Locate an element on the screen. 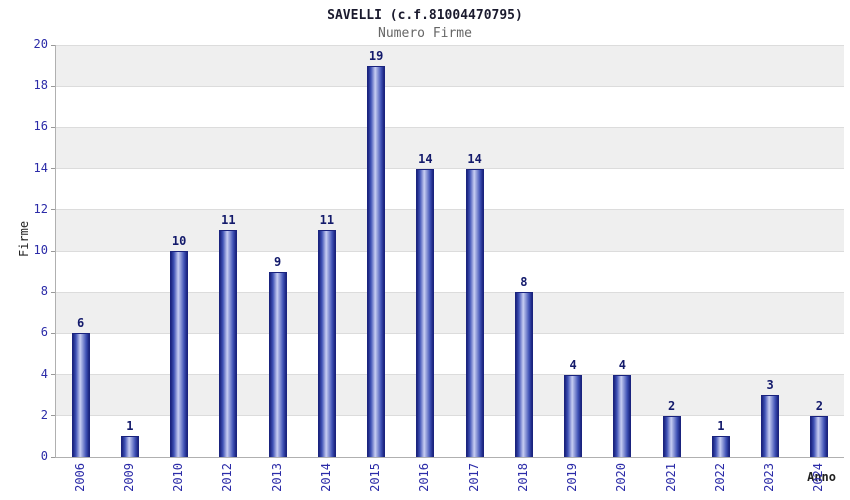 The height and width of the screenshot is (500, 850). bar-value-label: 3 is located at coordinates (770, 385).